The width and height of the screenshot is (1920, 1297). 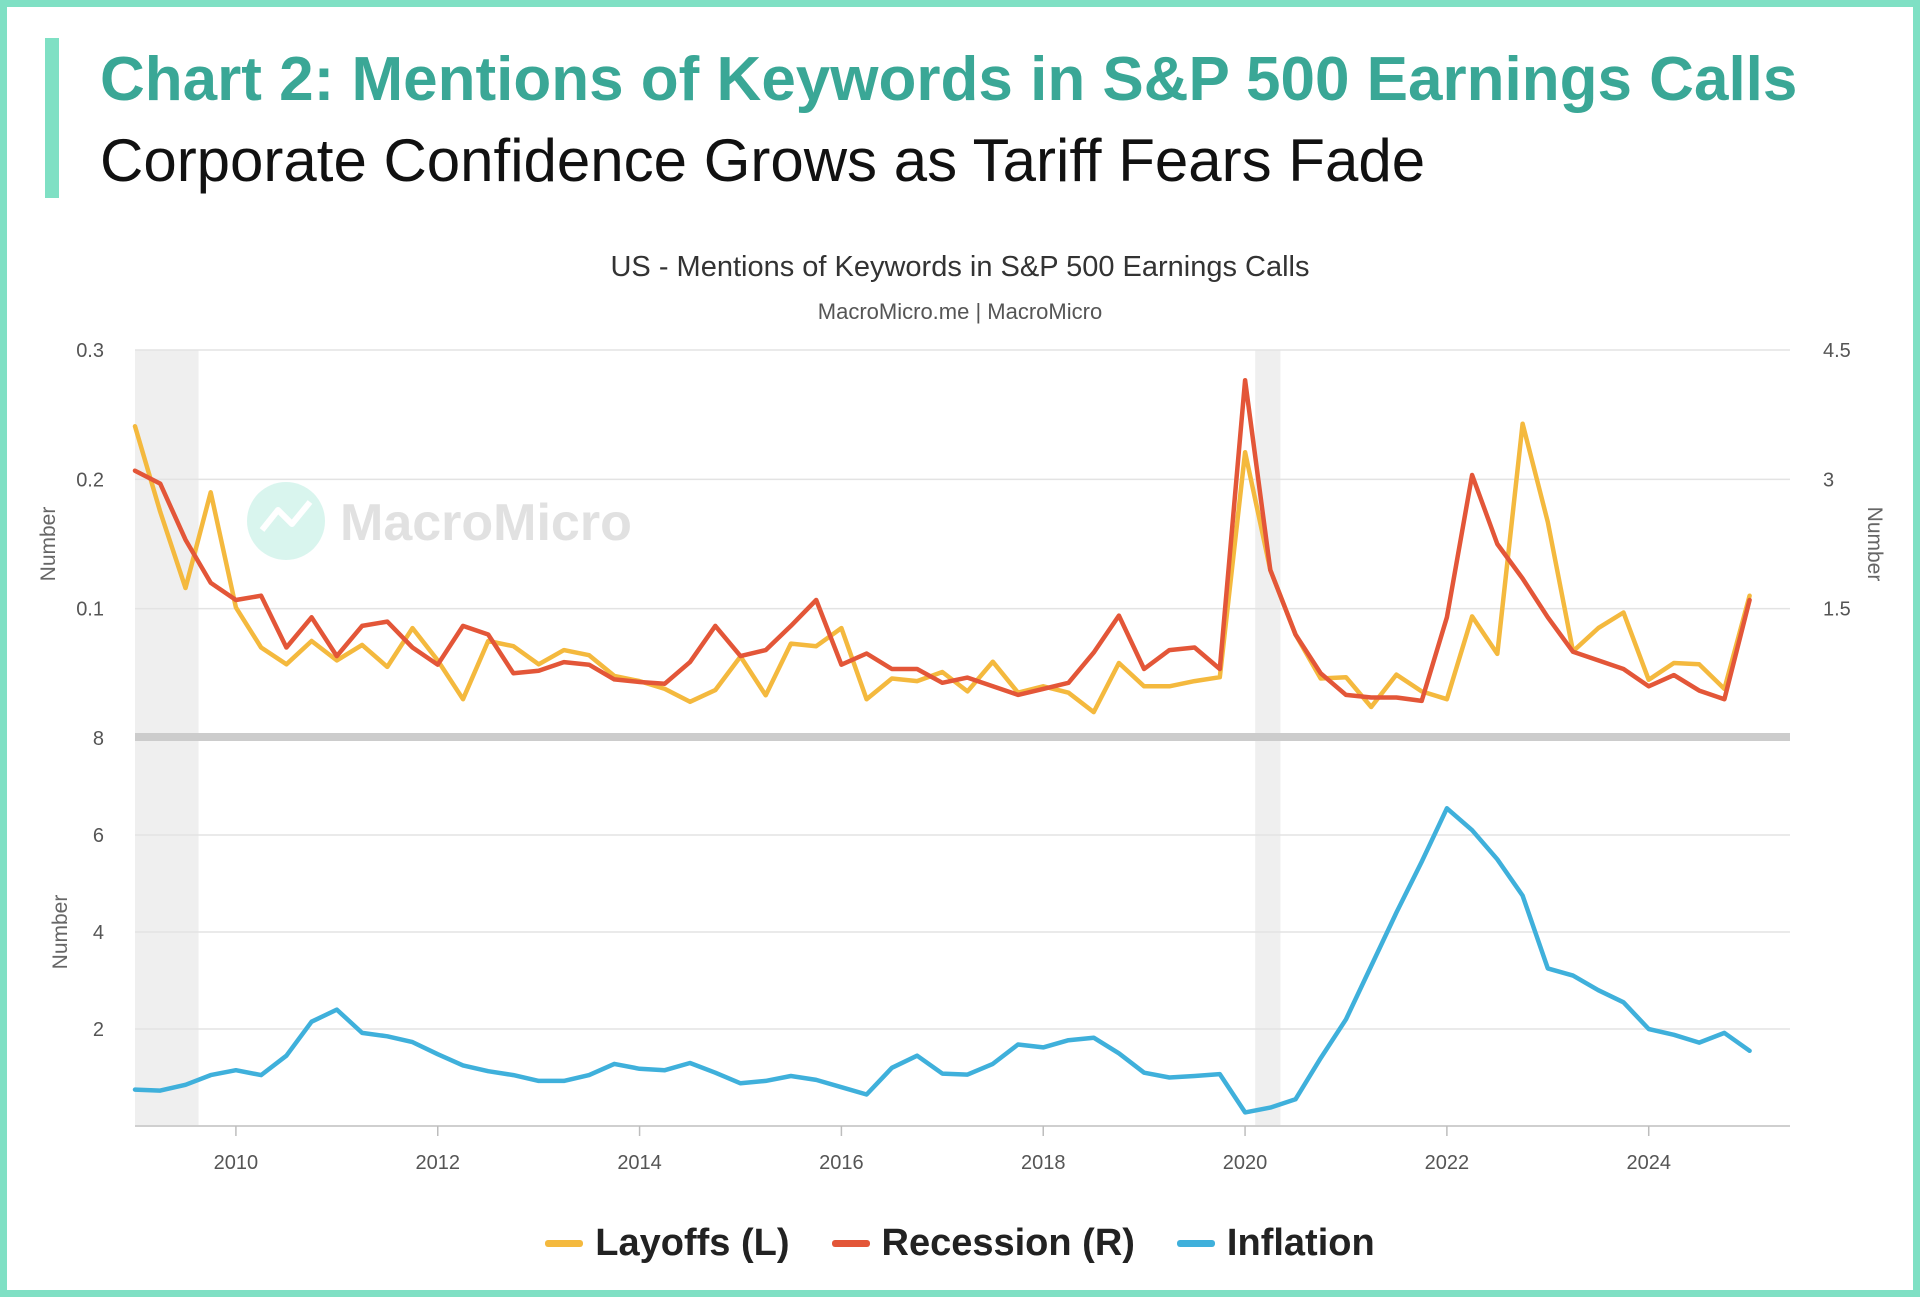 I want to click on x-tick-label: 2020, so click(x=1245, y=1163).